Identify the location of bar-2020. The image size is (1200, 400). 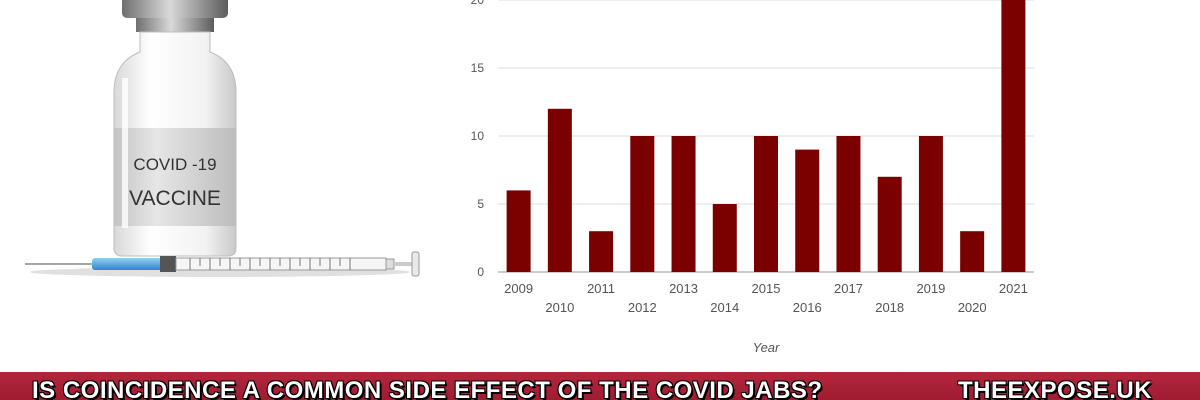
(972, 251).